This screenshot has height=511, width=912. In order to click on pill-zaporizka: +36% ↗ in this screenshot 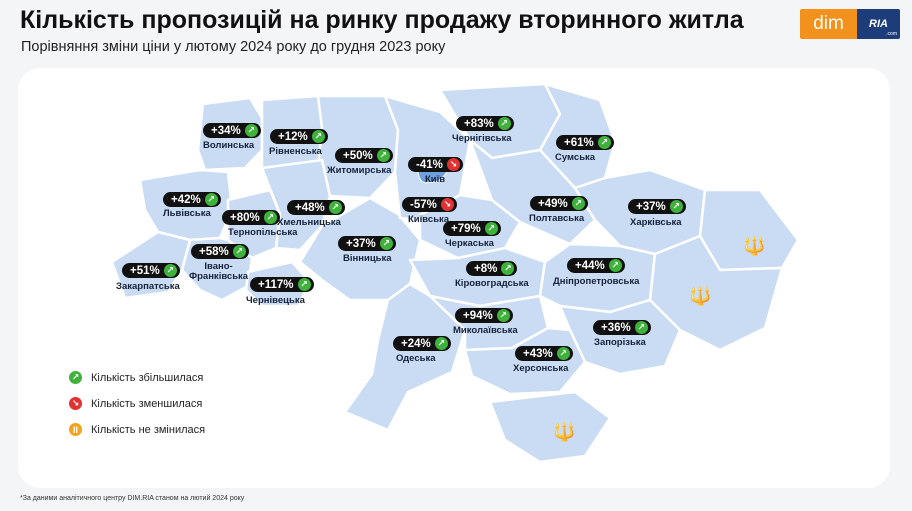, I will do `click(622, 327)`.